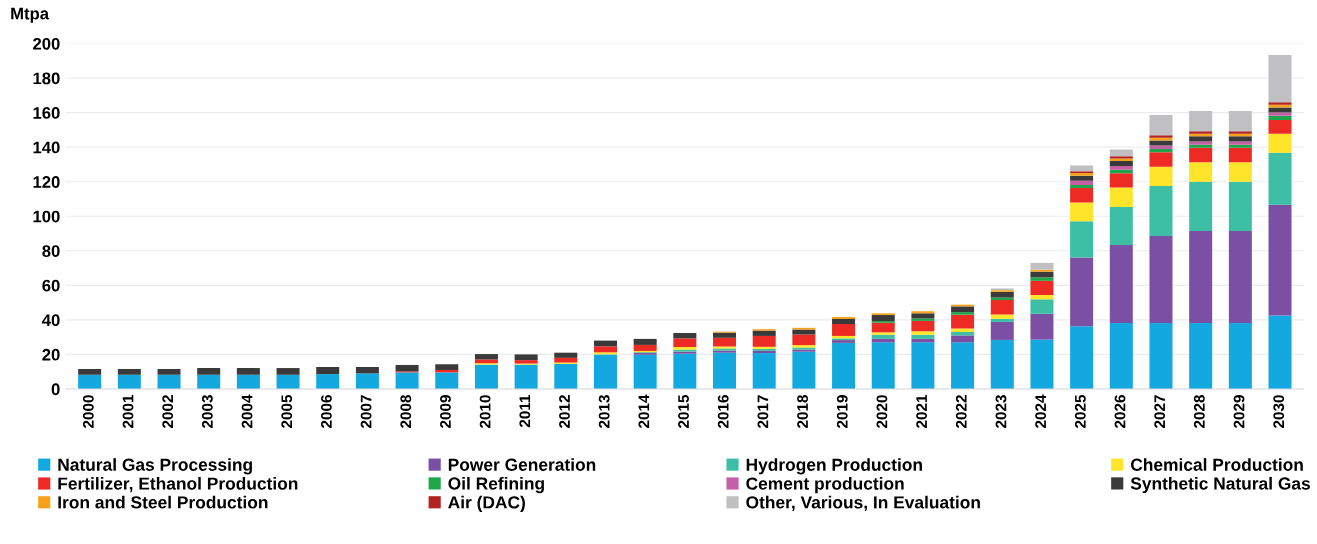 The image size is (1317, 544). I want to click on x-tick-label: 2005, so click(287, 411).